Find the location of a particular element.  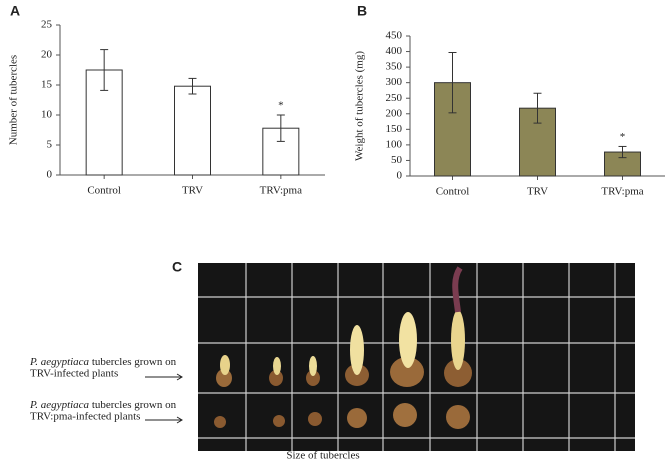

y-tick-label: 20 is located at coordinates (47, 55).